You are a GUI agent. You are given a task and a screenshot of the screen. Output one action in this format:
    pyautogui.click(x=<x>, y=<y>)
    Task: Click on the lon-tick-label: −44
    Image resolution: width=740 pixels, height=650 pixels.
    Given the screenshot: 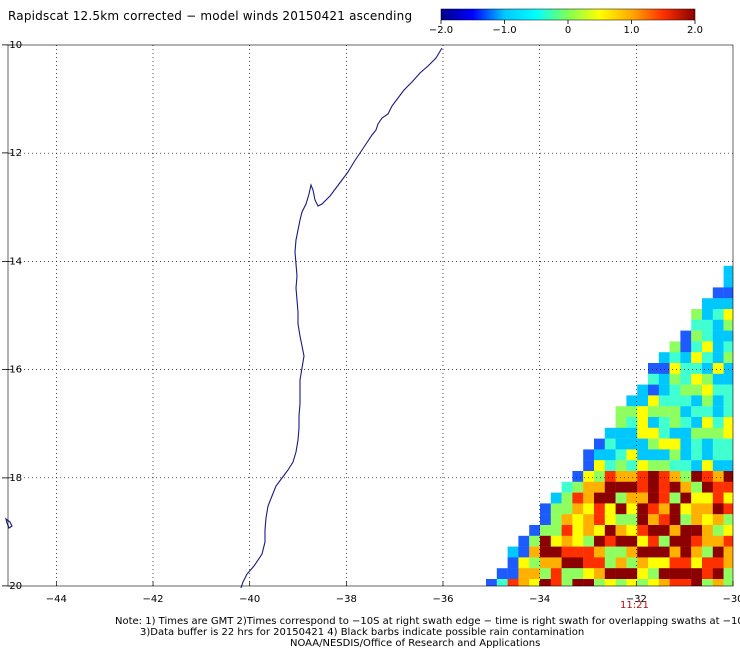 What is the action you would take?
    pyautogui.click(x=56, y=599)
    